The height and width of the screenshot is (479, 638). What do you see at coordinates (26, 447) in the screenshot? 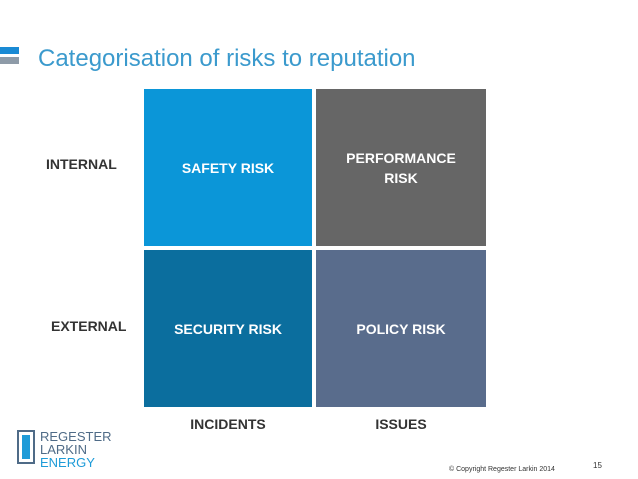
I see `logo-mark-icon` at bounding box center [26, 447].